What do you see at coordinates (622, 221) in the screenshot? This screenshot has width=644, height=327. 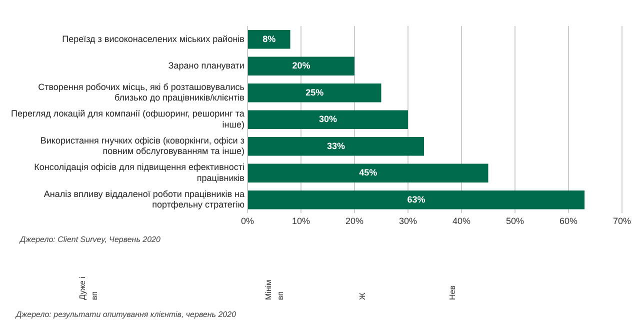 I see `x-tick-label: 70%` at bounding box center [622, 221].